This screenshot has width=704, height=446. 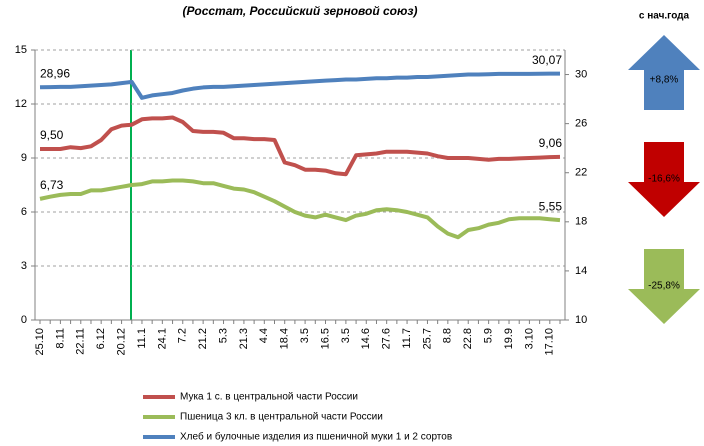 I want to click on value-label: 9,06, so click(x=551, y=143).